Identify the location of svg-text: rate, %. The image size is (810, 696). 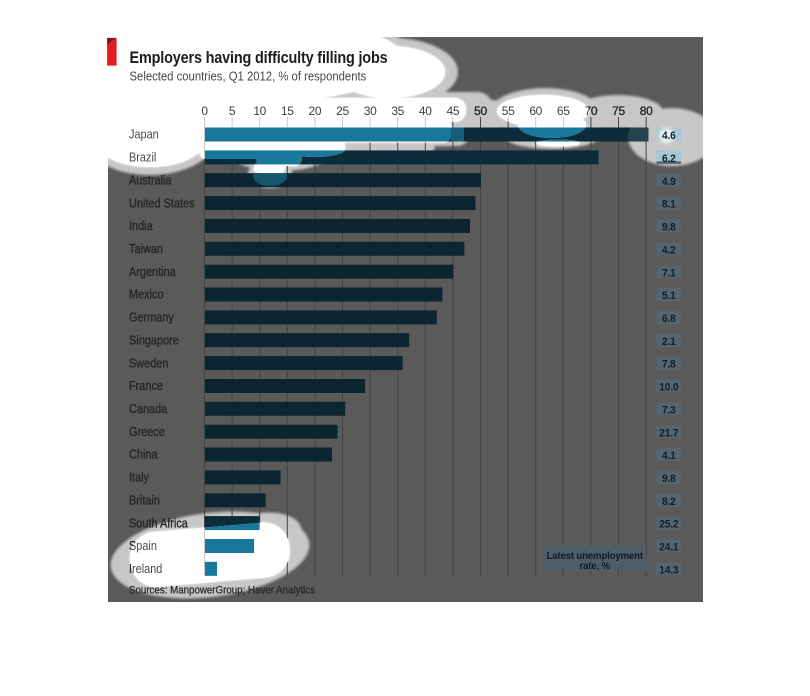
(595, 566).